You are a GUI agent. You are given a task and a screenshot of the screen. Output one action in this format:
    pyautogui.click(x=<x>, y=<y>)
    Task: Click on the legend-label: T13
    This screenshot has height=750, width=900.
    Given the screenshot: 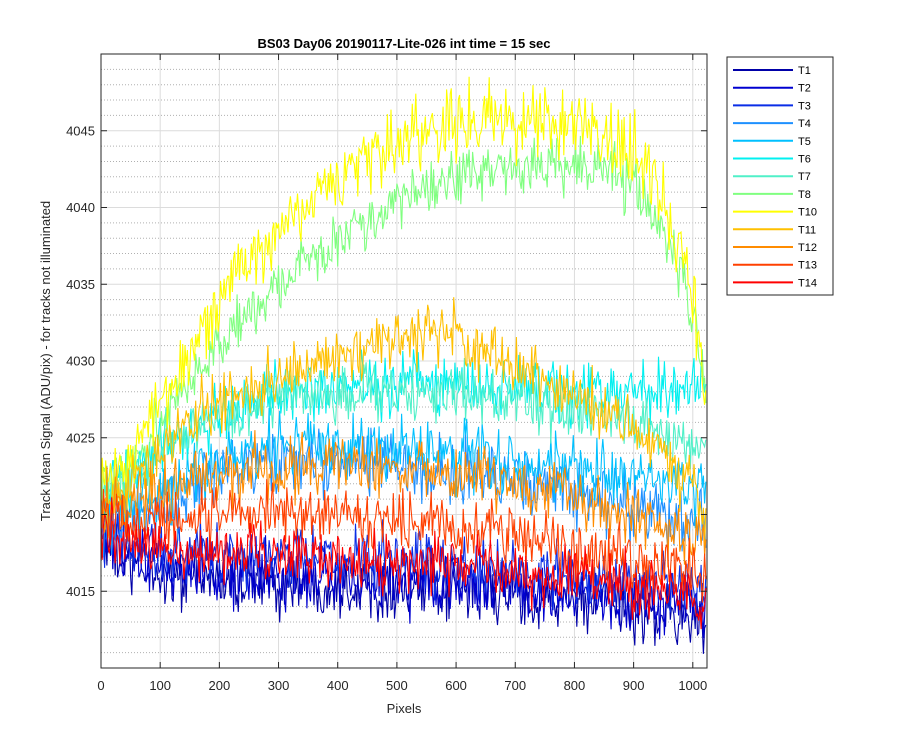 What is the action you would take?
    pyautogui.click(x=807, y=266)
    